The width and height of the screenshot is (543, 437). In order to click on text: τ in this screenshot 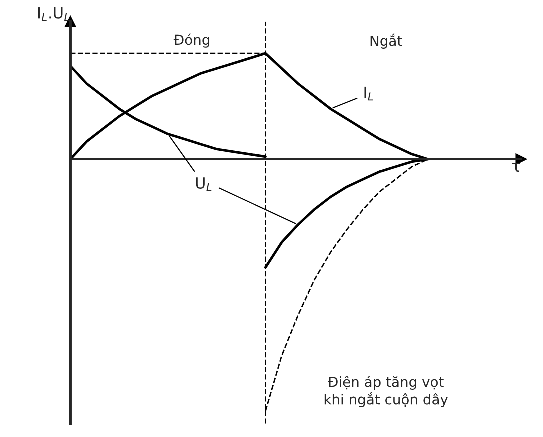, I will do `click(516, 167)`.